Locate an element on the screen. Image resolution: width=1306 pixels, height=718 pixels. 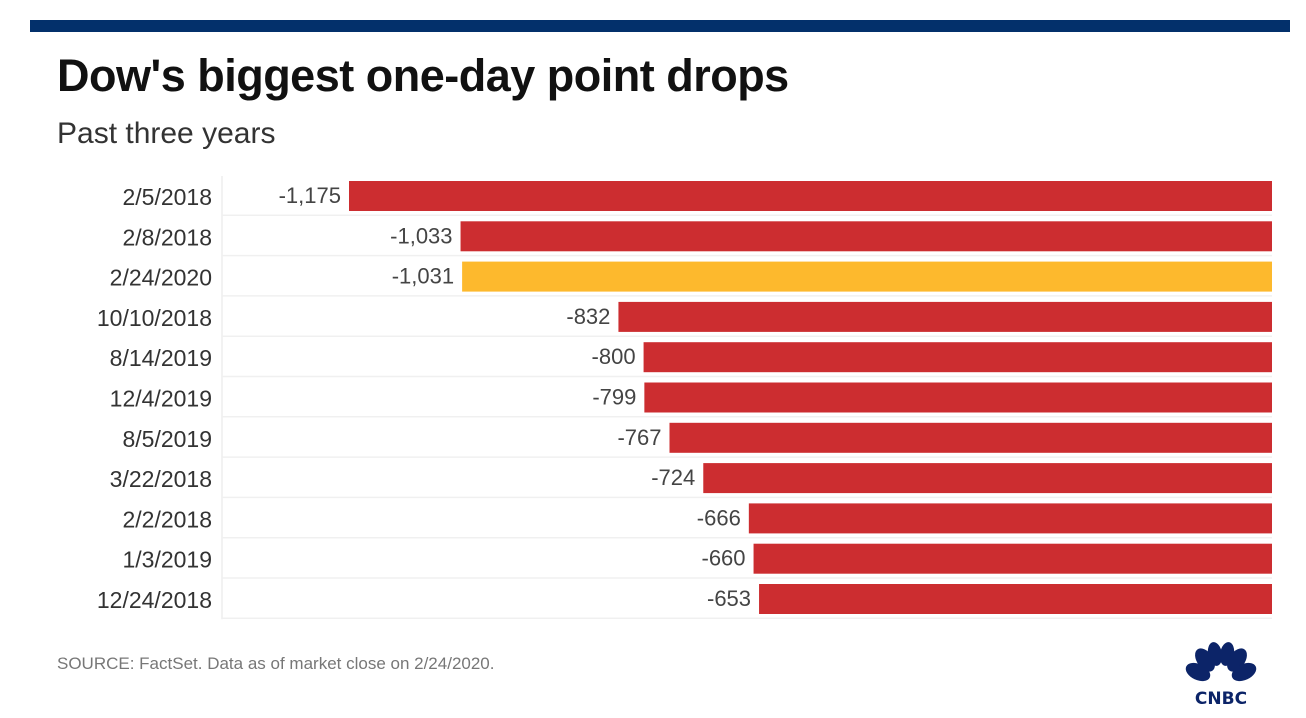
value-label: -799 is located at coordinates (614, 397).